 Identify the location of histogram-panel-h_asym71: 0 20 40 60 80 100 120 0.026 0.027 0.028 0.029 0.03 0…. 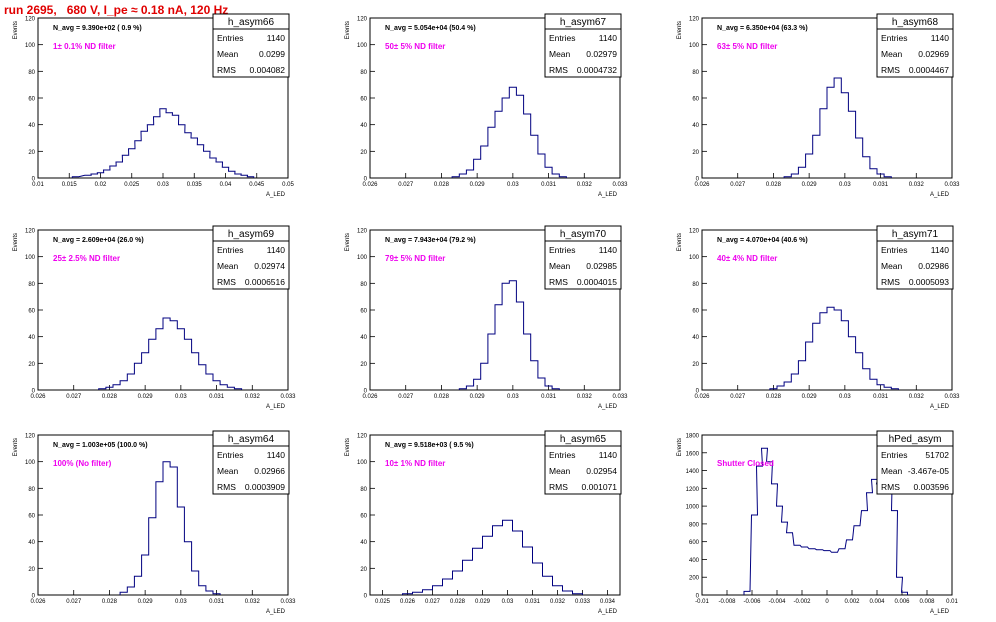
(818, 317).